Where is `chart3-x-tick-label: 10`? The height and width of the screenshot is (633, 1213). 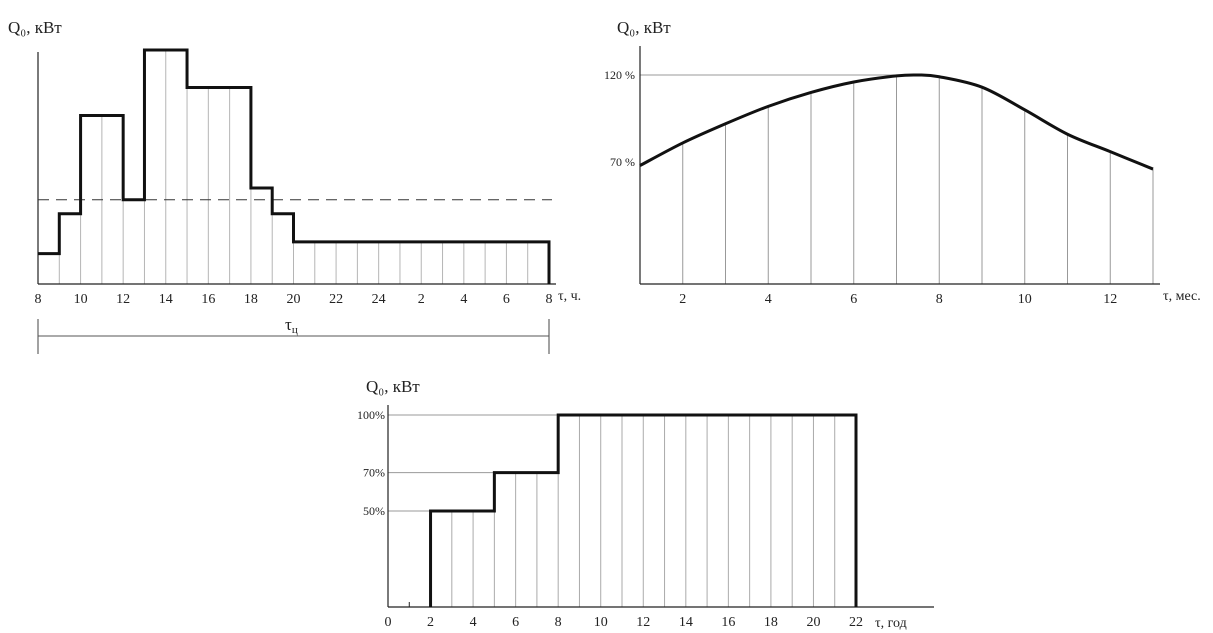 chart3-x-tick-label: 10 is located at coordinates (601, 622).